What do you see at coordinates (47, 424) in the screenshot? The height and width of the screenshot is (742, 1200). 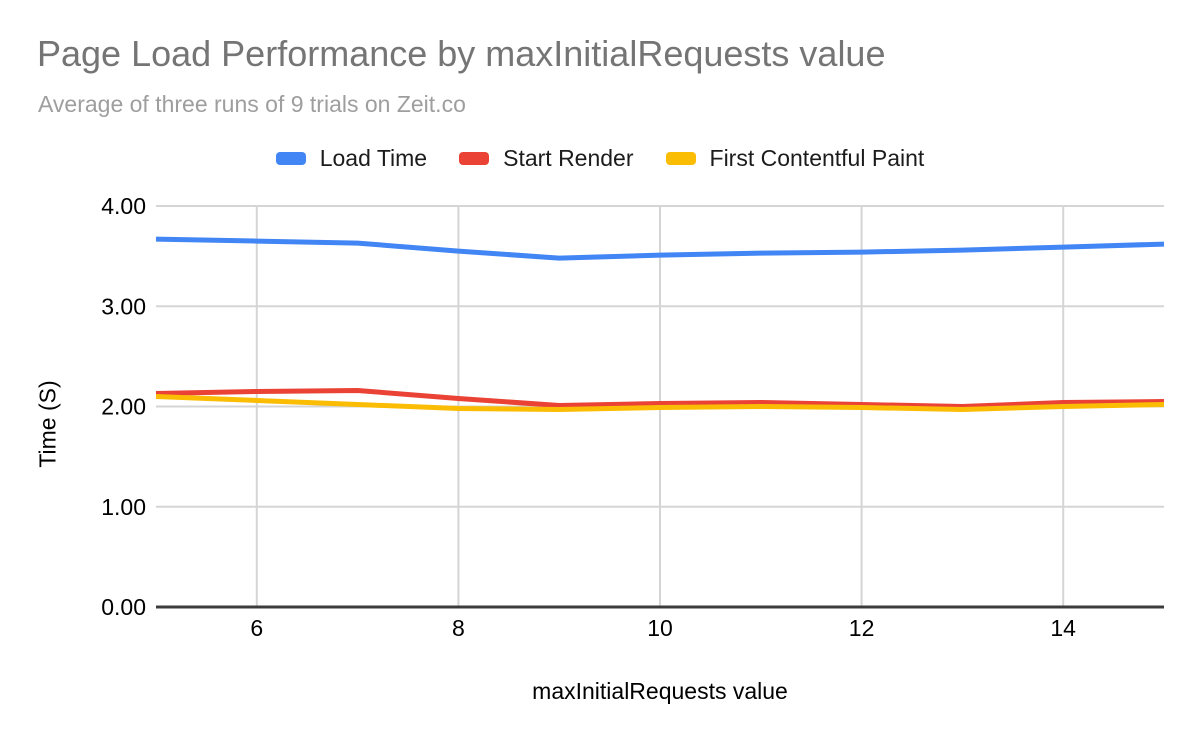 I see `y-axis-title: Time (S)` at bounding box center [47, 424].